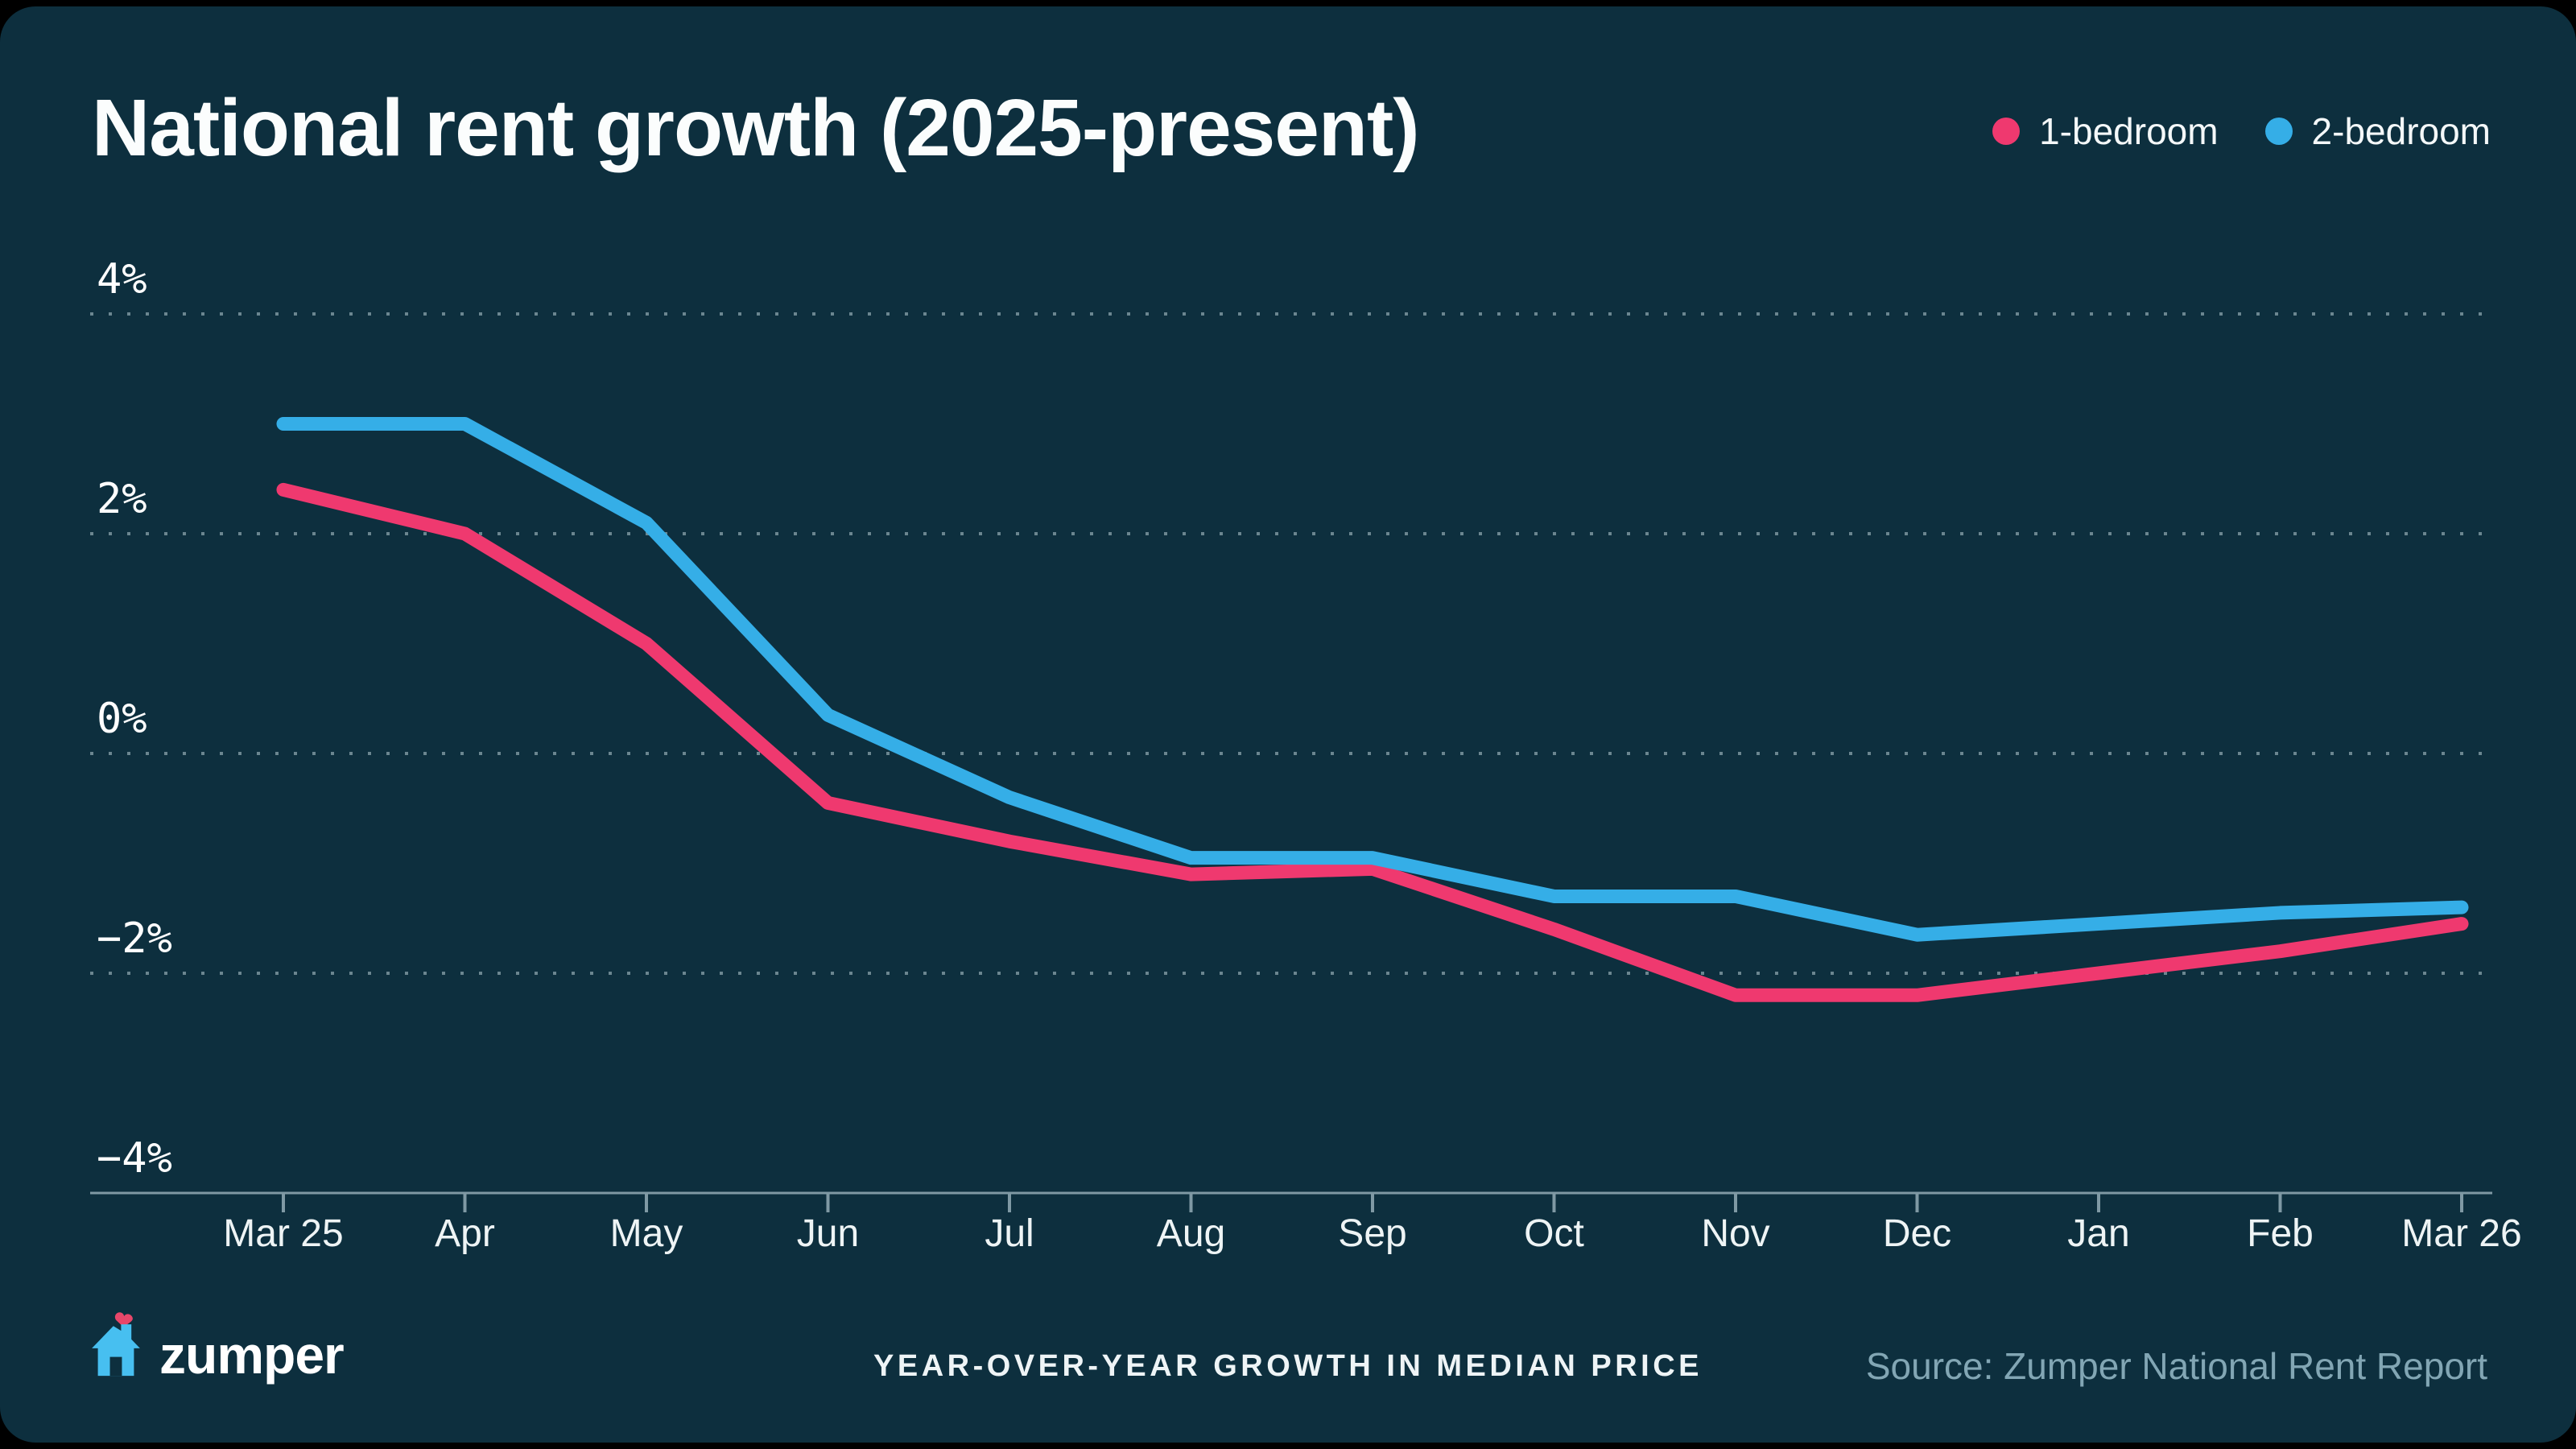 The height and width of the screenshot is (1449, 2576). What do you see at coordinates (2401, 131) in the screenshot?
I see `legend-label-2-bedroom: 2-bedroom` at bounding box center [2401, 131].